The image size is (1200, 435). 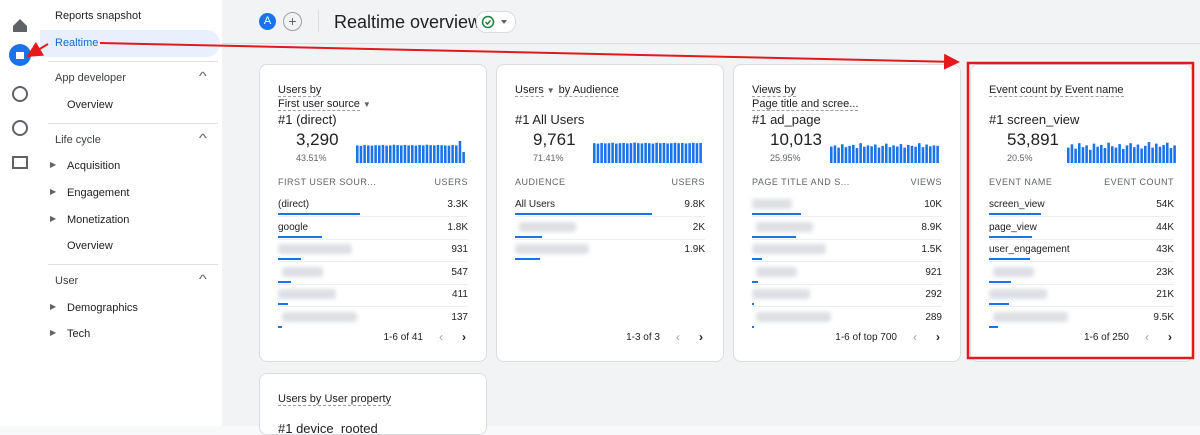 What do you see at coordinates (102, 308) in the screenshot?
I see `nav-item: Demographics` at bounding box center [102, 308].